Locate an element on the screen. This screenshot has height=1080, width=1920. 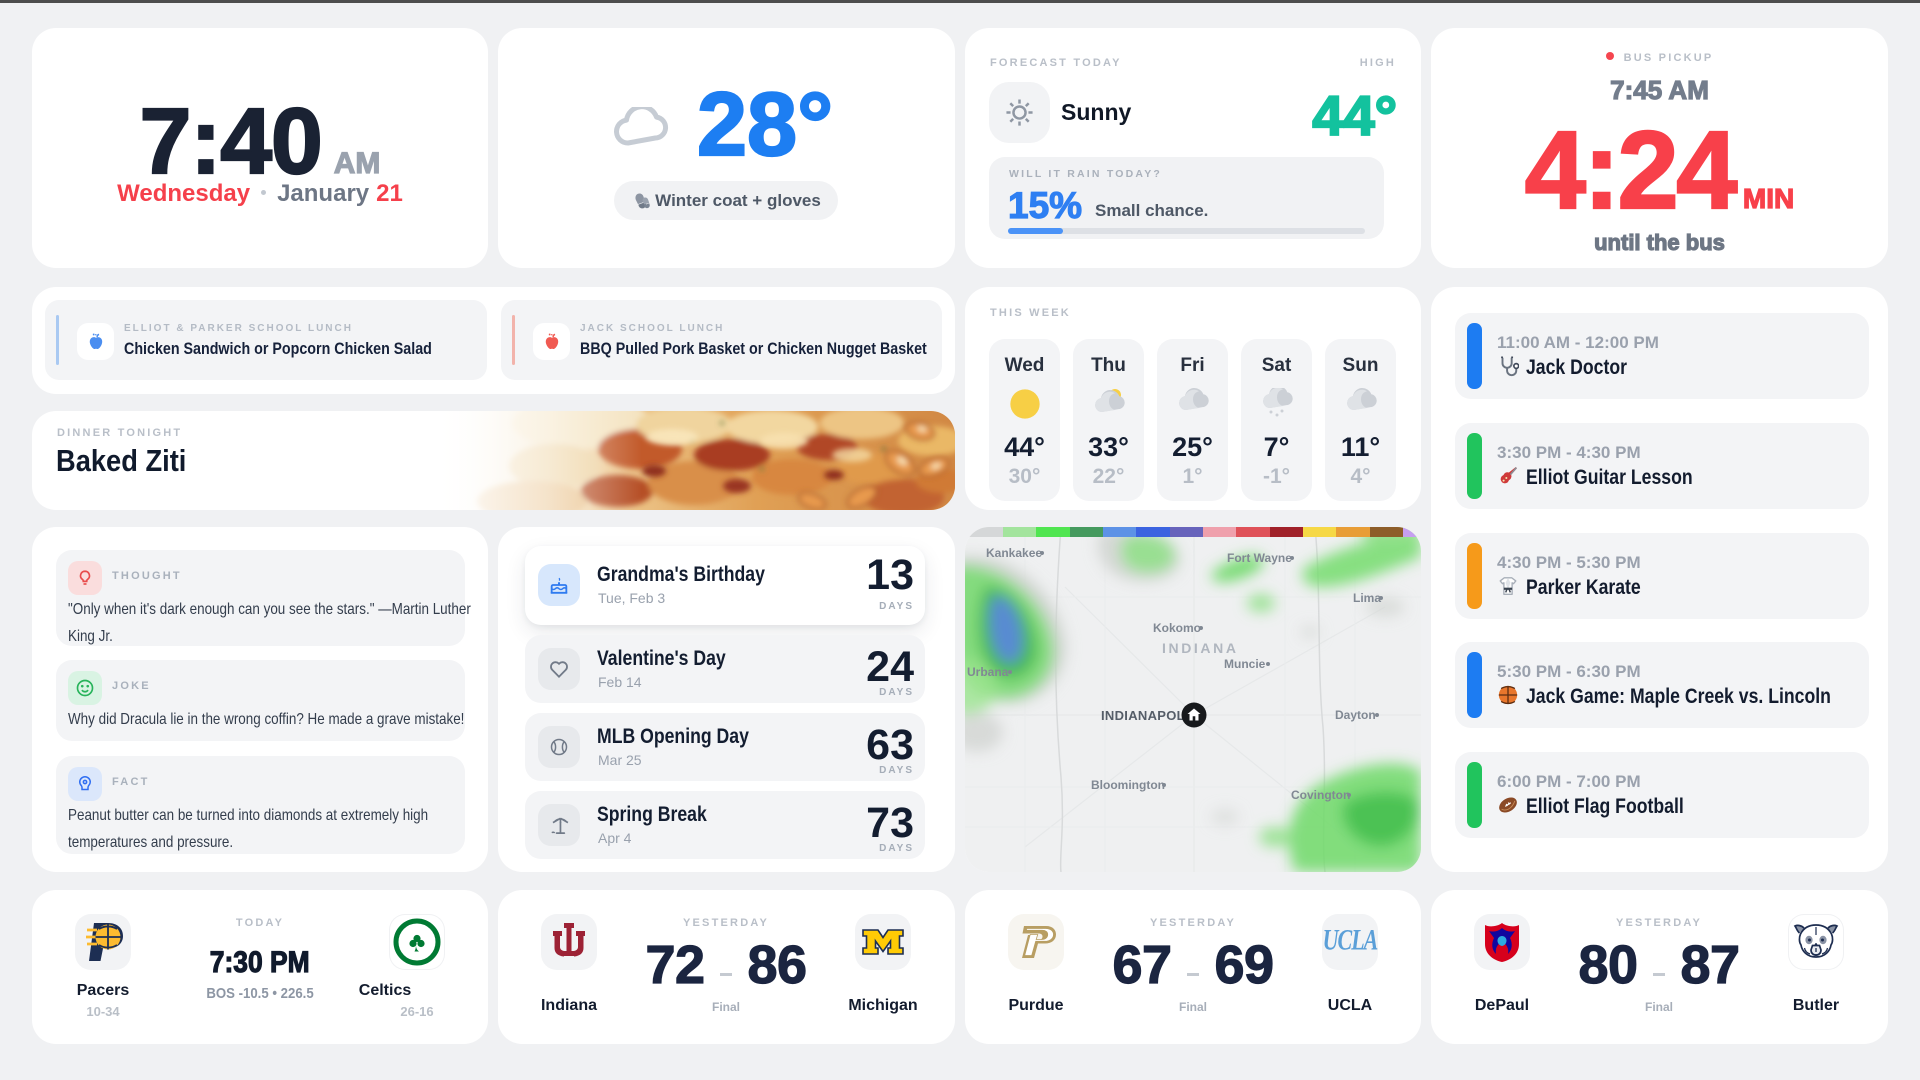
svg-text: Muncie is located at coordinates (1245, 664).